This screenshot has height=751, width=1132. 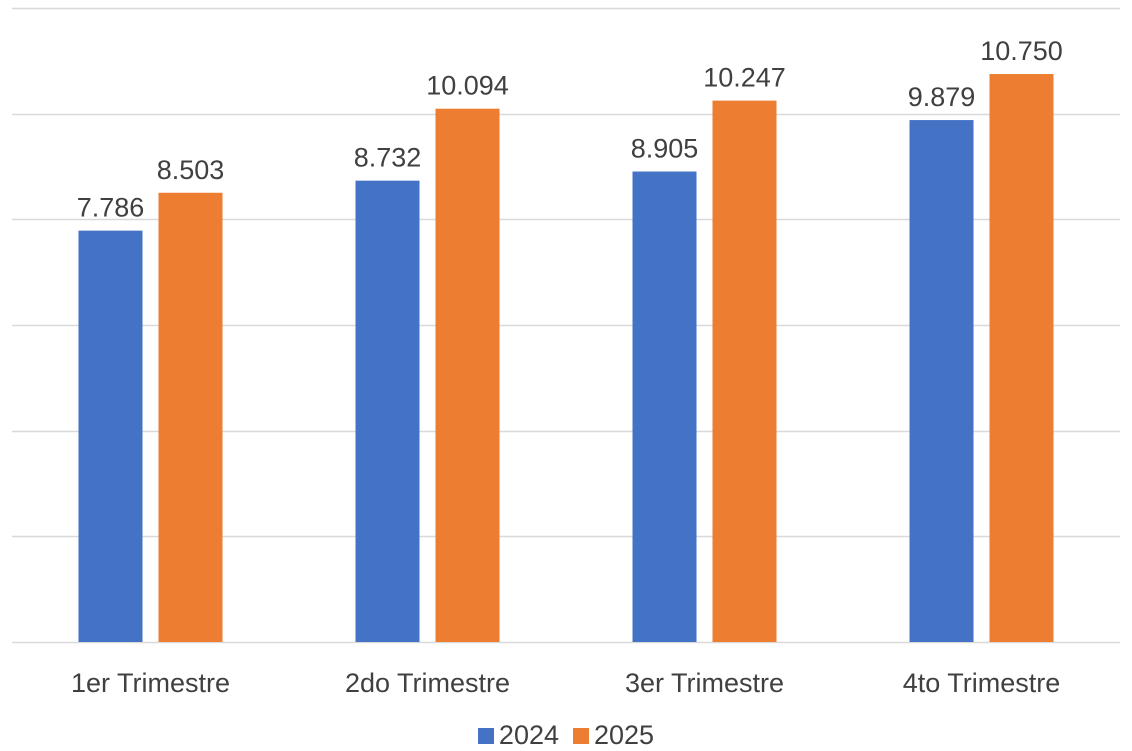 I want to click on legend-label-2025: 2025, so click(x=624, y=735).